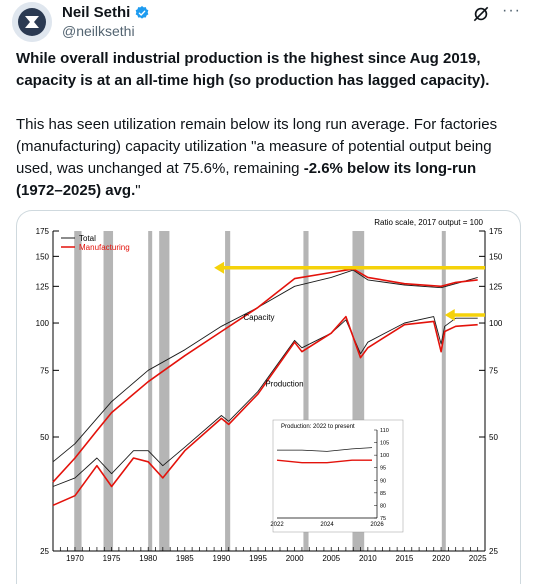 This screenshot has height=584, width=533. I want to click on handle: @neilksethi, so click(98, 31).